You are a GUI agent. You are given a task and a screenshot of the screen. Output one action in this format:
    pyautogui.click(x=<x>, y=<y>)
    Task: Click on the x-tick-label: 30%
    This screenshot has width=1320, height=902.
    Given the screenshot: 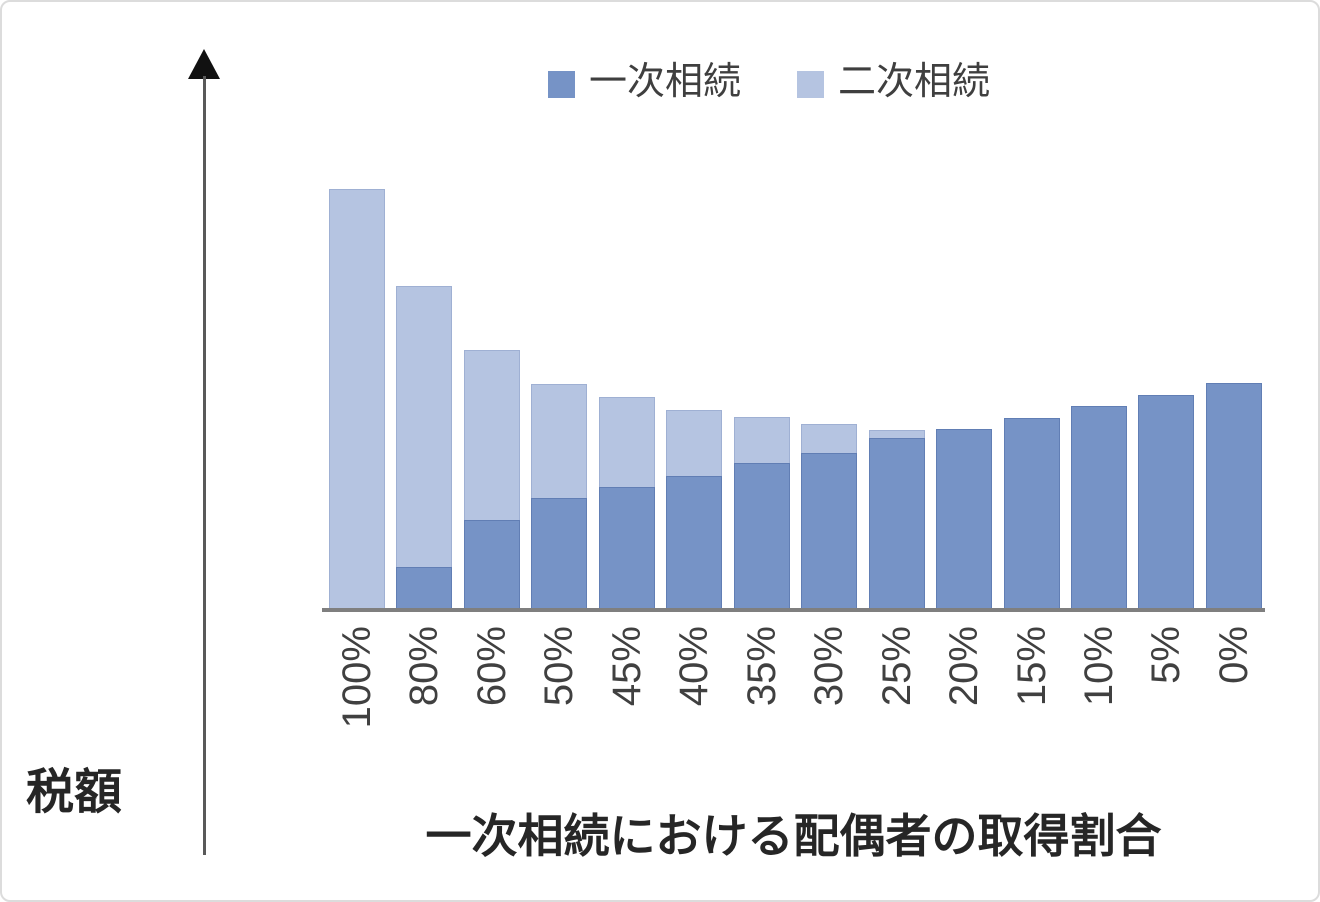 What is the action you would take?
    pyautogui.click(x=829, y=666)
    